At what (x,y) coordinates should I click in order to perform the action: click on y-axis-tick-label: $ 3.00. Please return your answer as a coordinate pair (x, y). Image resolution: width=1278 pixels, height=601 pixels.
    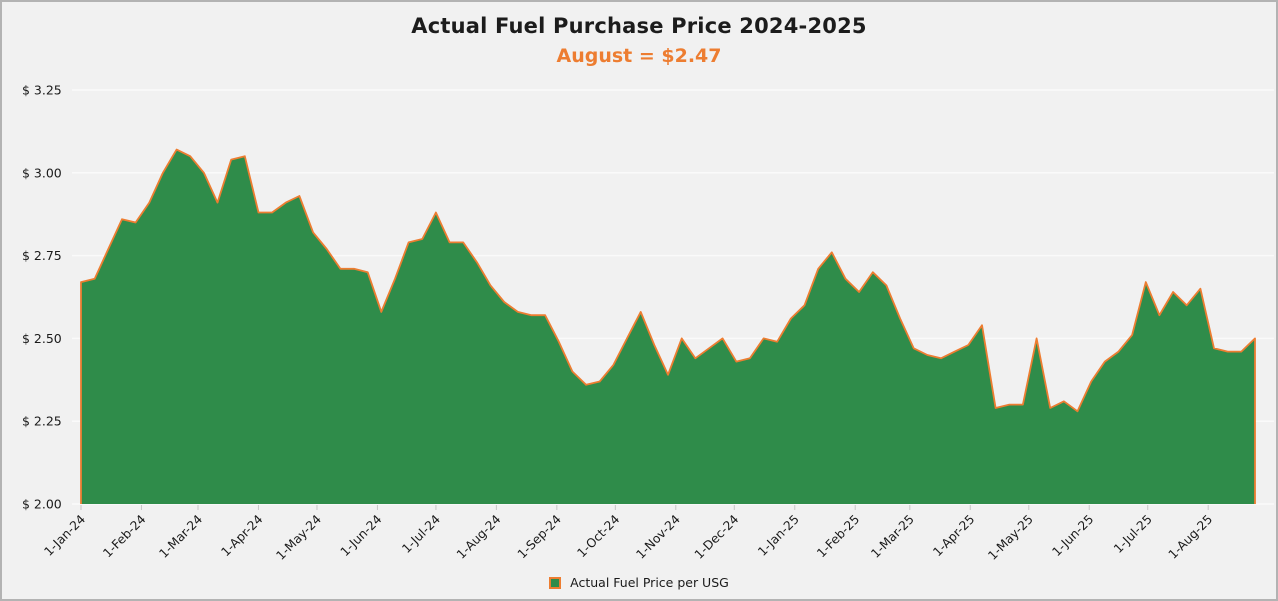
    Looking at the image, I should click on (42, 172).